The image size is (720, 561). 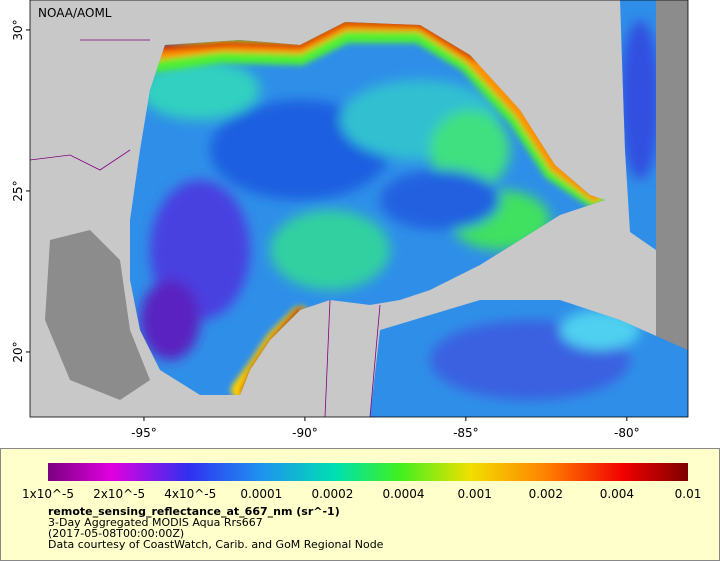 What do you see at coordinates (48, 494) in the screenshot?
I see `colorbar-label: 1x10^-5` at bounding box center [48, 494].